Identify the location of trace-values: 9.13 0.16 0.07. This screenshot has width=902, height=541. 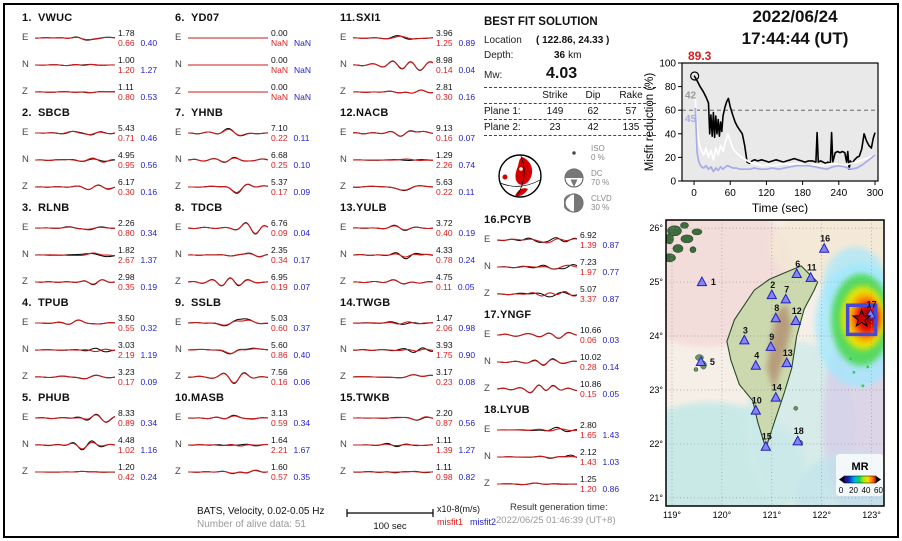
(460, 133).